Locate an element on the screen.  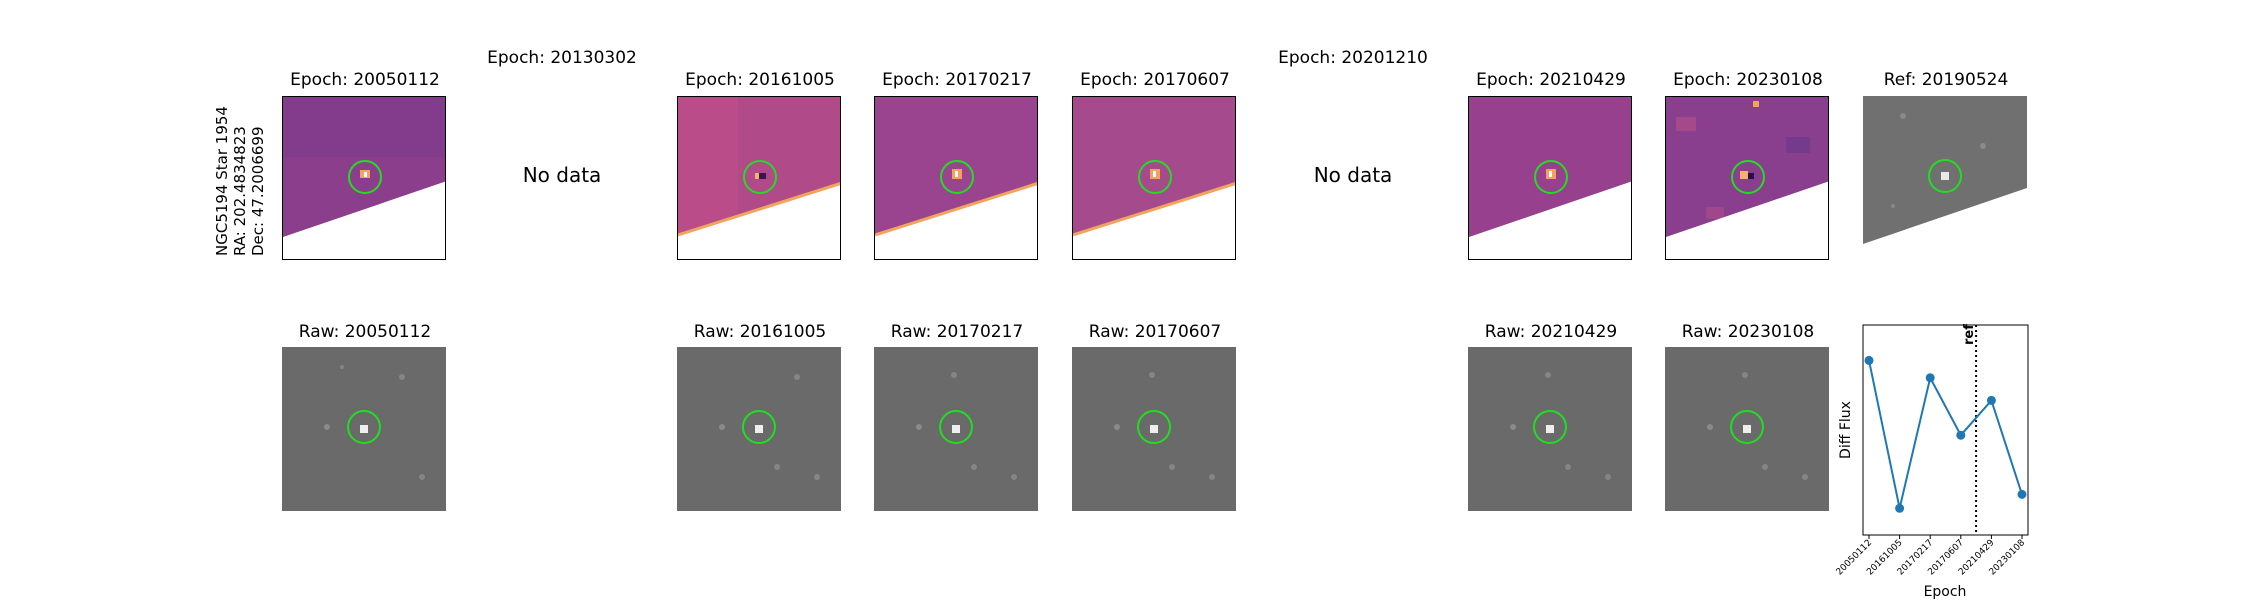
reference-panel is located at coordinates (1945, 178).